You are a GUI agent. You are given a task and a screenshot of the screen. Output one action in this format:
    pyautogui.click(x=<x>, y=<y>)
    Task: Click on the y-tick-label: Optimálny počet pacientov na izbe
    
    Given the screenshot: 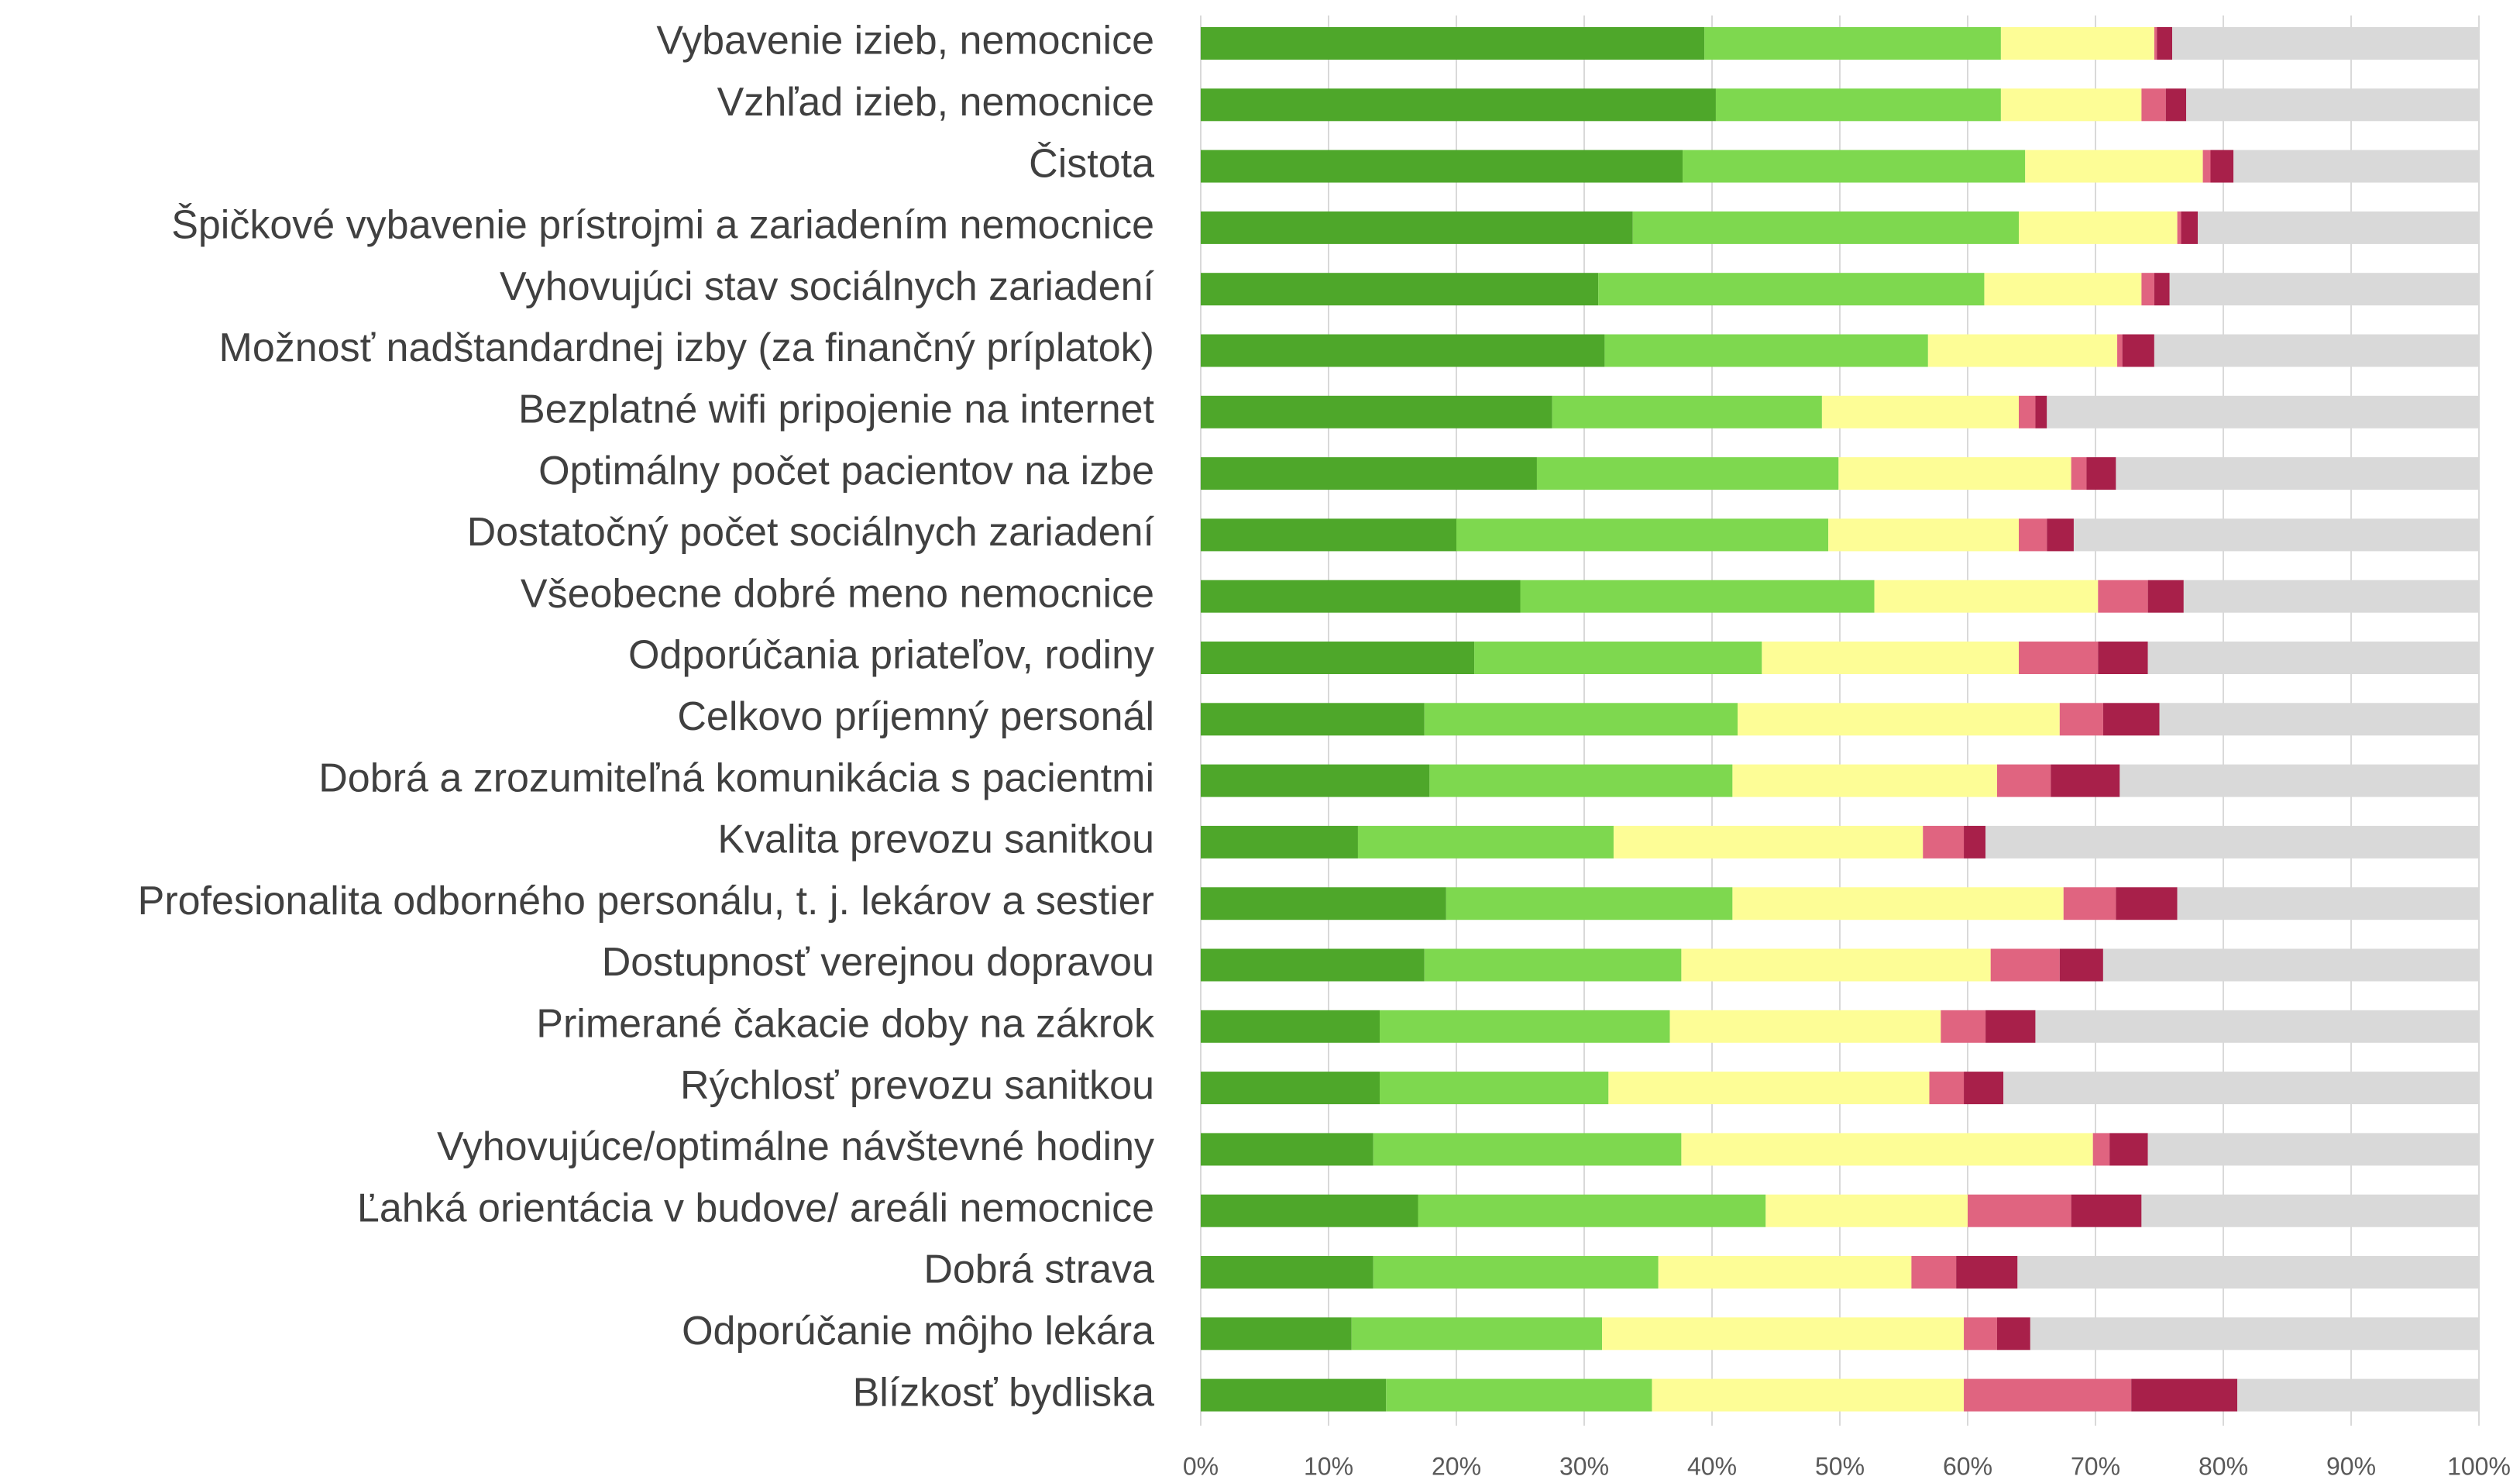 What is the action you would take?
    pyautogui.click(x=846, y=471)
    